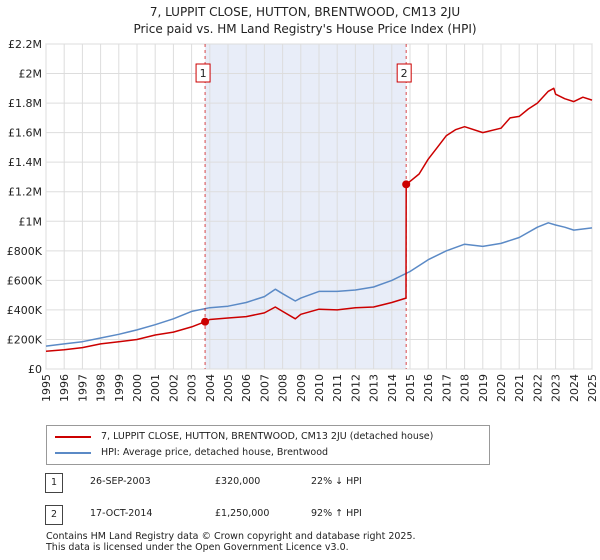  What do you see at coordinates (25, 103) in the screenshot?
I see `y-tick-label: £1.8M` at bounding box center [25, 103].